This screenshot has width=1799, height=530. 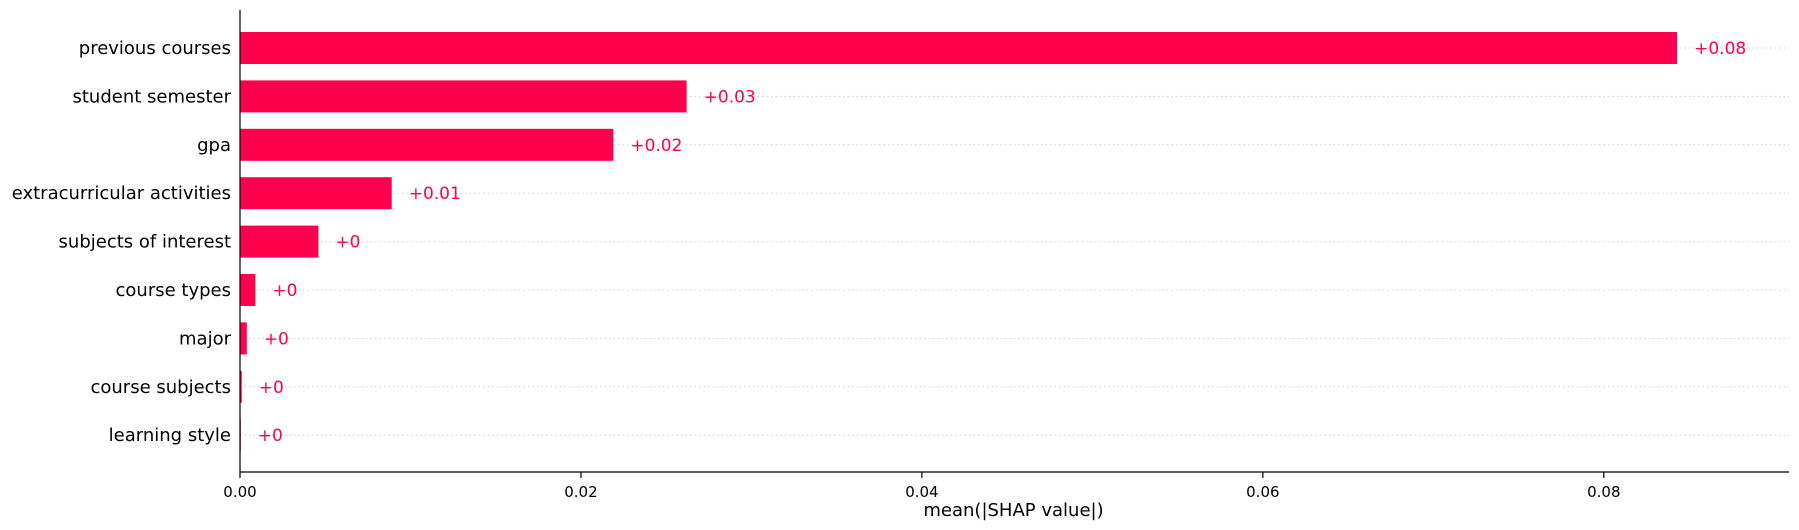 What do you see at coordinates (145, 242) in the screenshot?
I see `category-label: subjects of interest` at bounding box center [145, 242].